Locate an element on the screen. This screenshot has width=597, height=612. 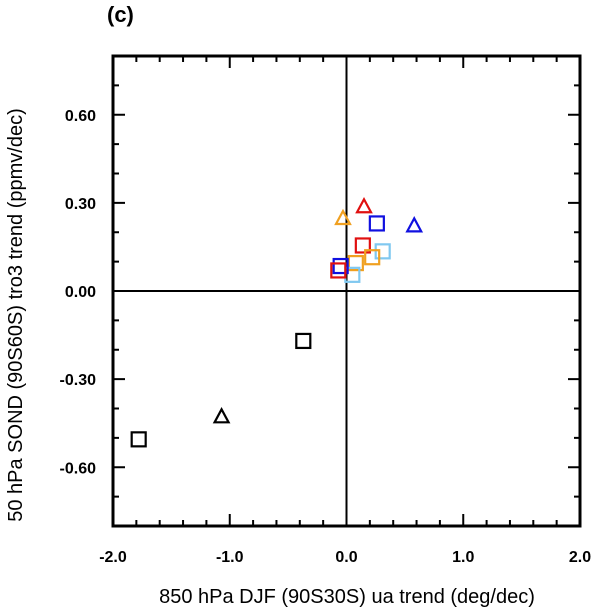
x-tick-label: 0.0 is located at coordinates (346, 557).